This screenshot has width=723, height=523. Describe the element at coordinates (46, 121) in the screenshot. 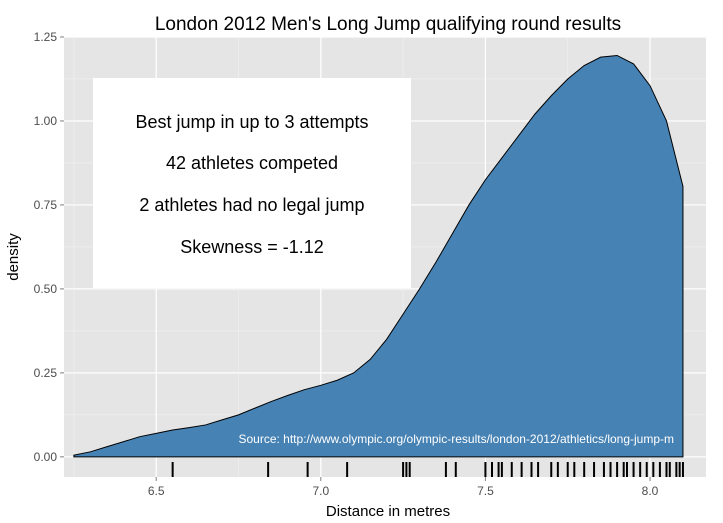

I see `y-tick-label: 1.00` at that location.